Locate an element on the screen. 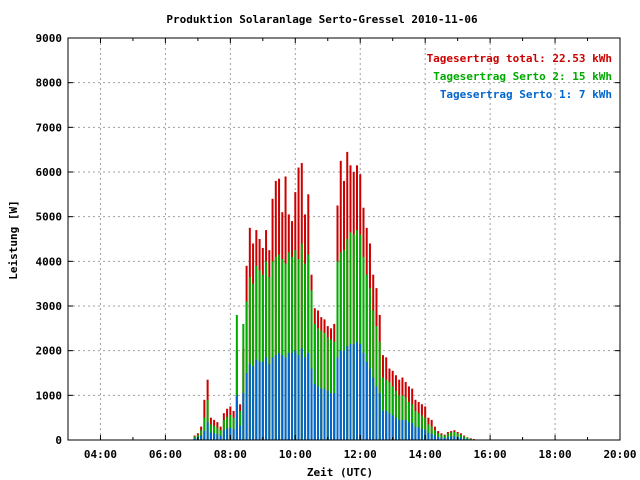 The width and height of the screenshot is (640, 480). y-tick-label: 5000 is located at coordinates (49, 217).